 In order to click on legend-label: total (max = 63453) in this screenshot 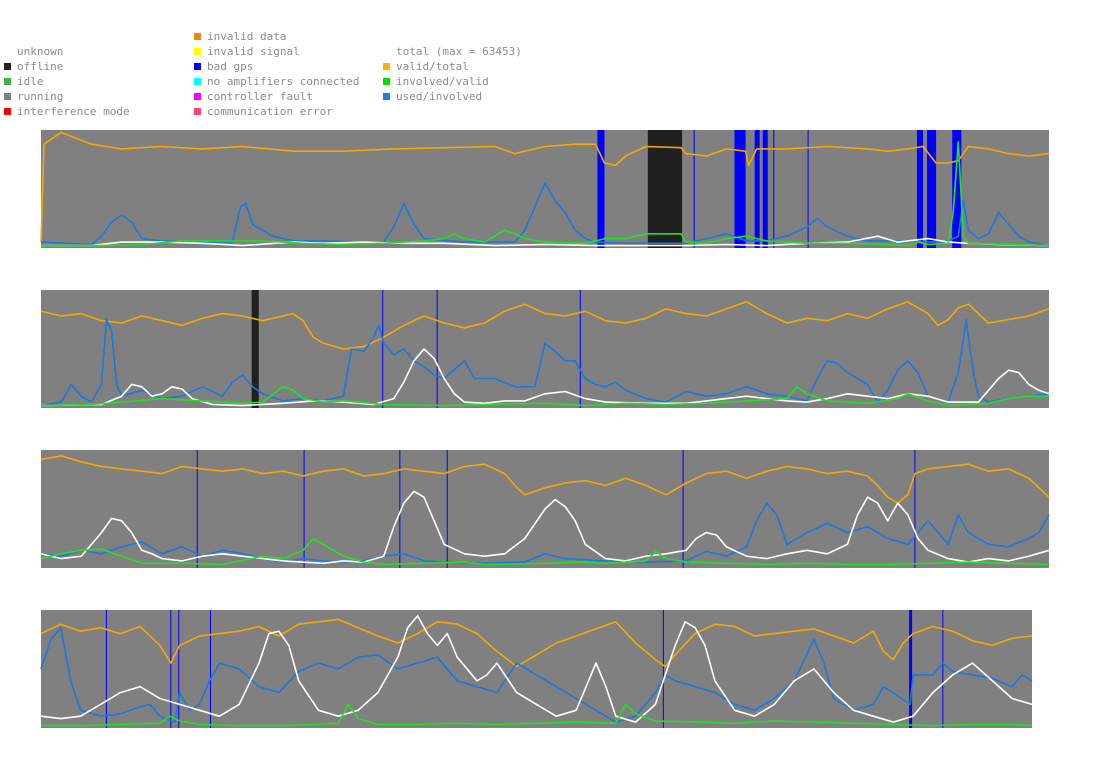, I will do `click(459, 51)`.